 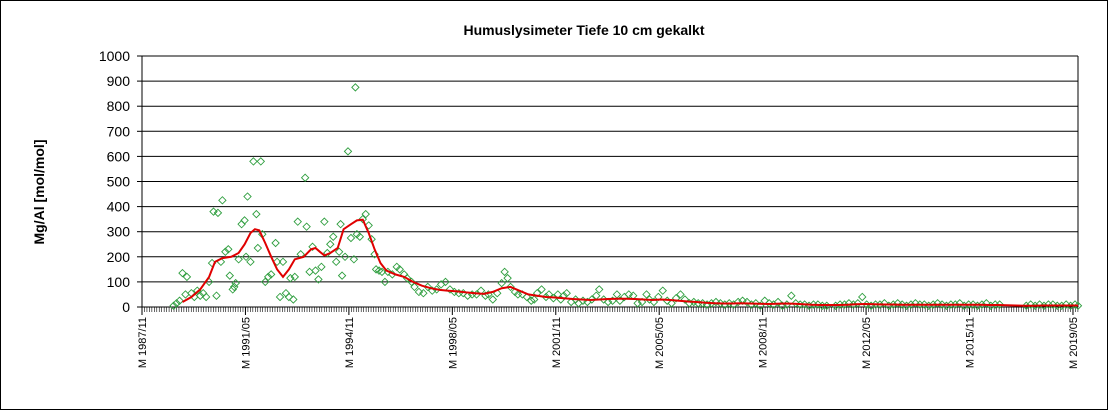 What do you see at coordinates (126, 307) in the screenshot?
I see `y-tick-label: 0` at bounding box center [126, 307].